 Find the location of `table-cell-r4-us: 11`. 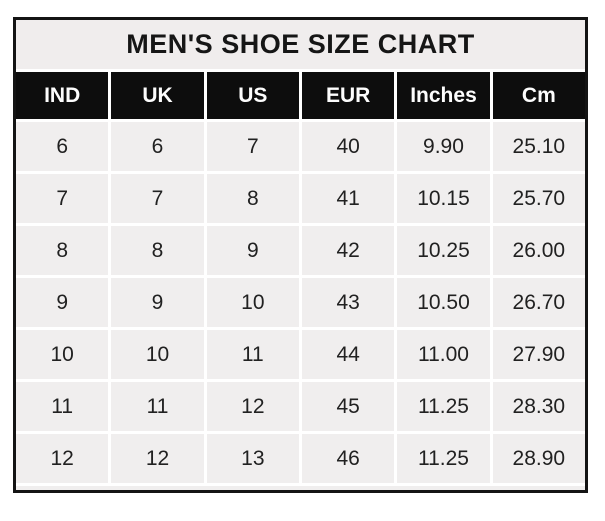

table-cell-r4-us: 11 is located at coordinates (252, 354).